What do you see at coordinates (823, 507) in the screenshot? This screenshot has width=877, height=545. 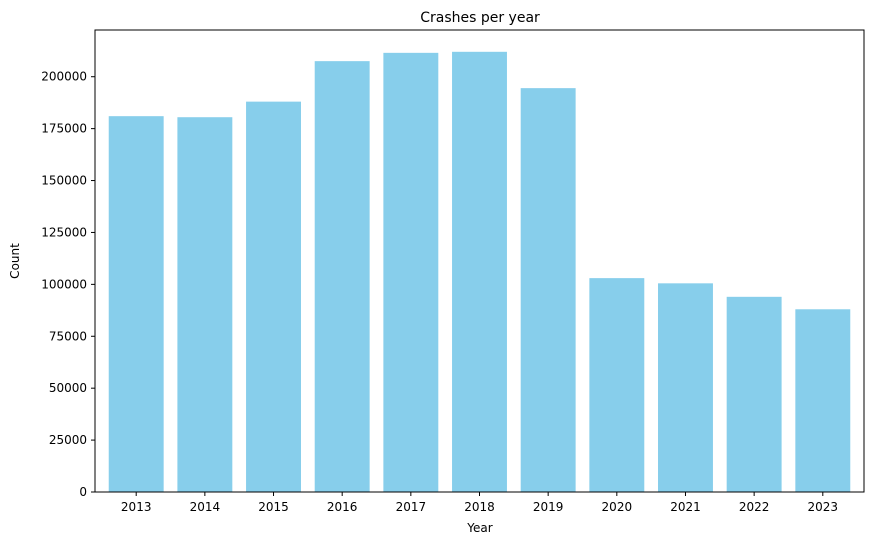 I see `x-tick-label: 2023` at bounding box center [823, 507].